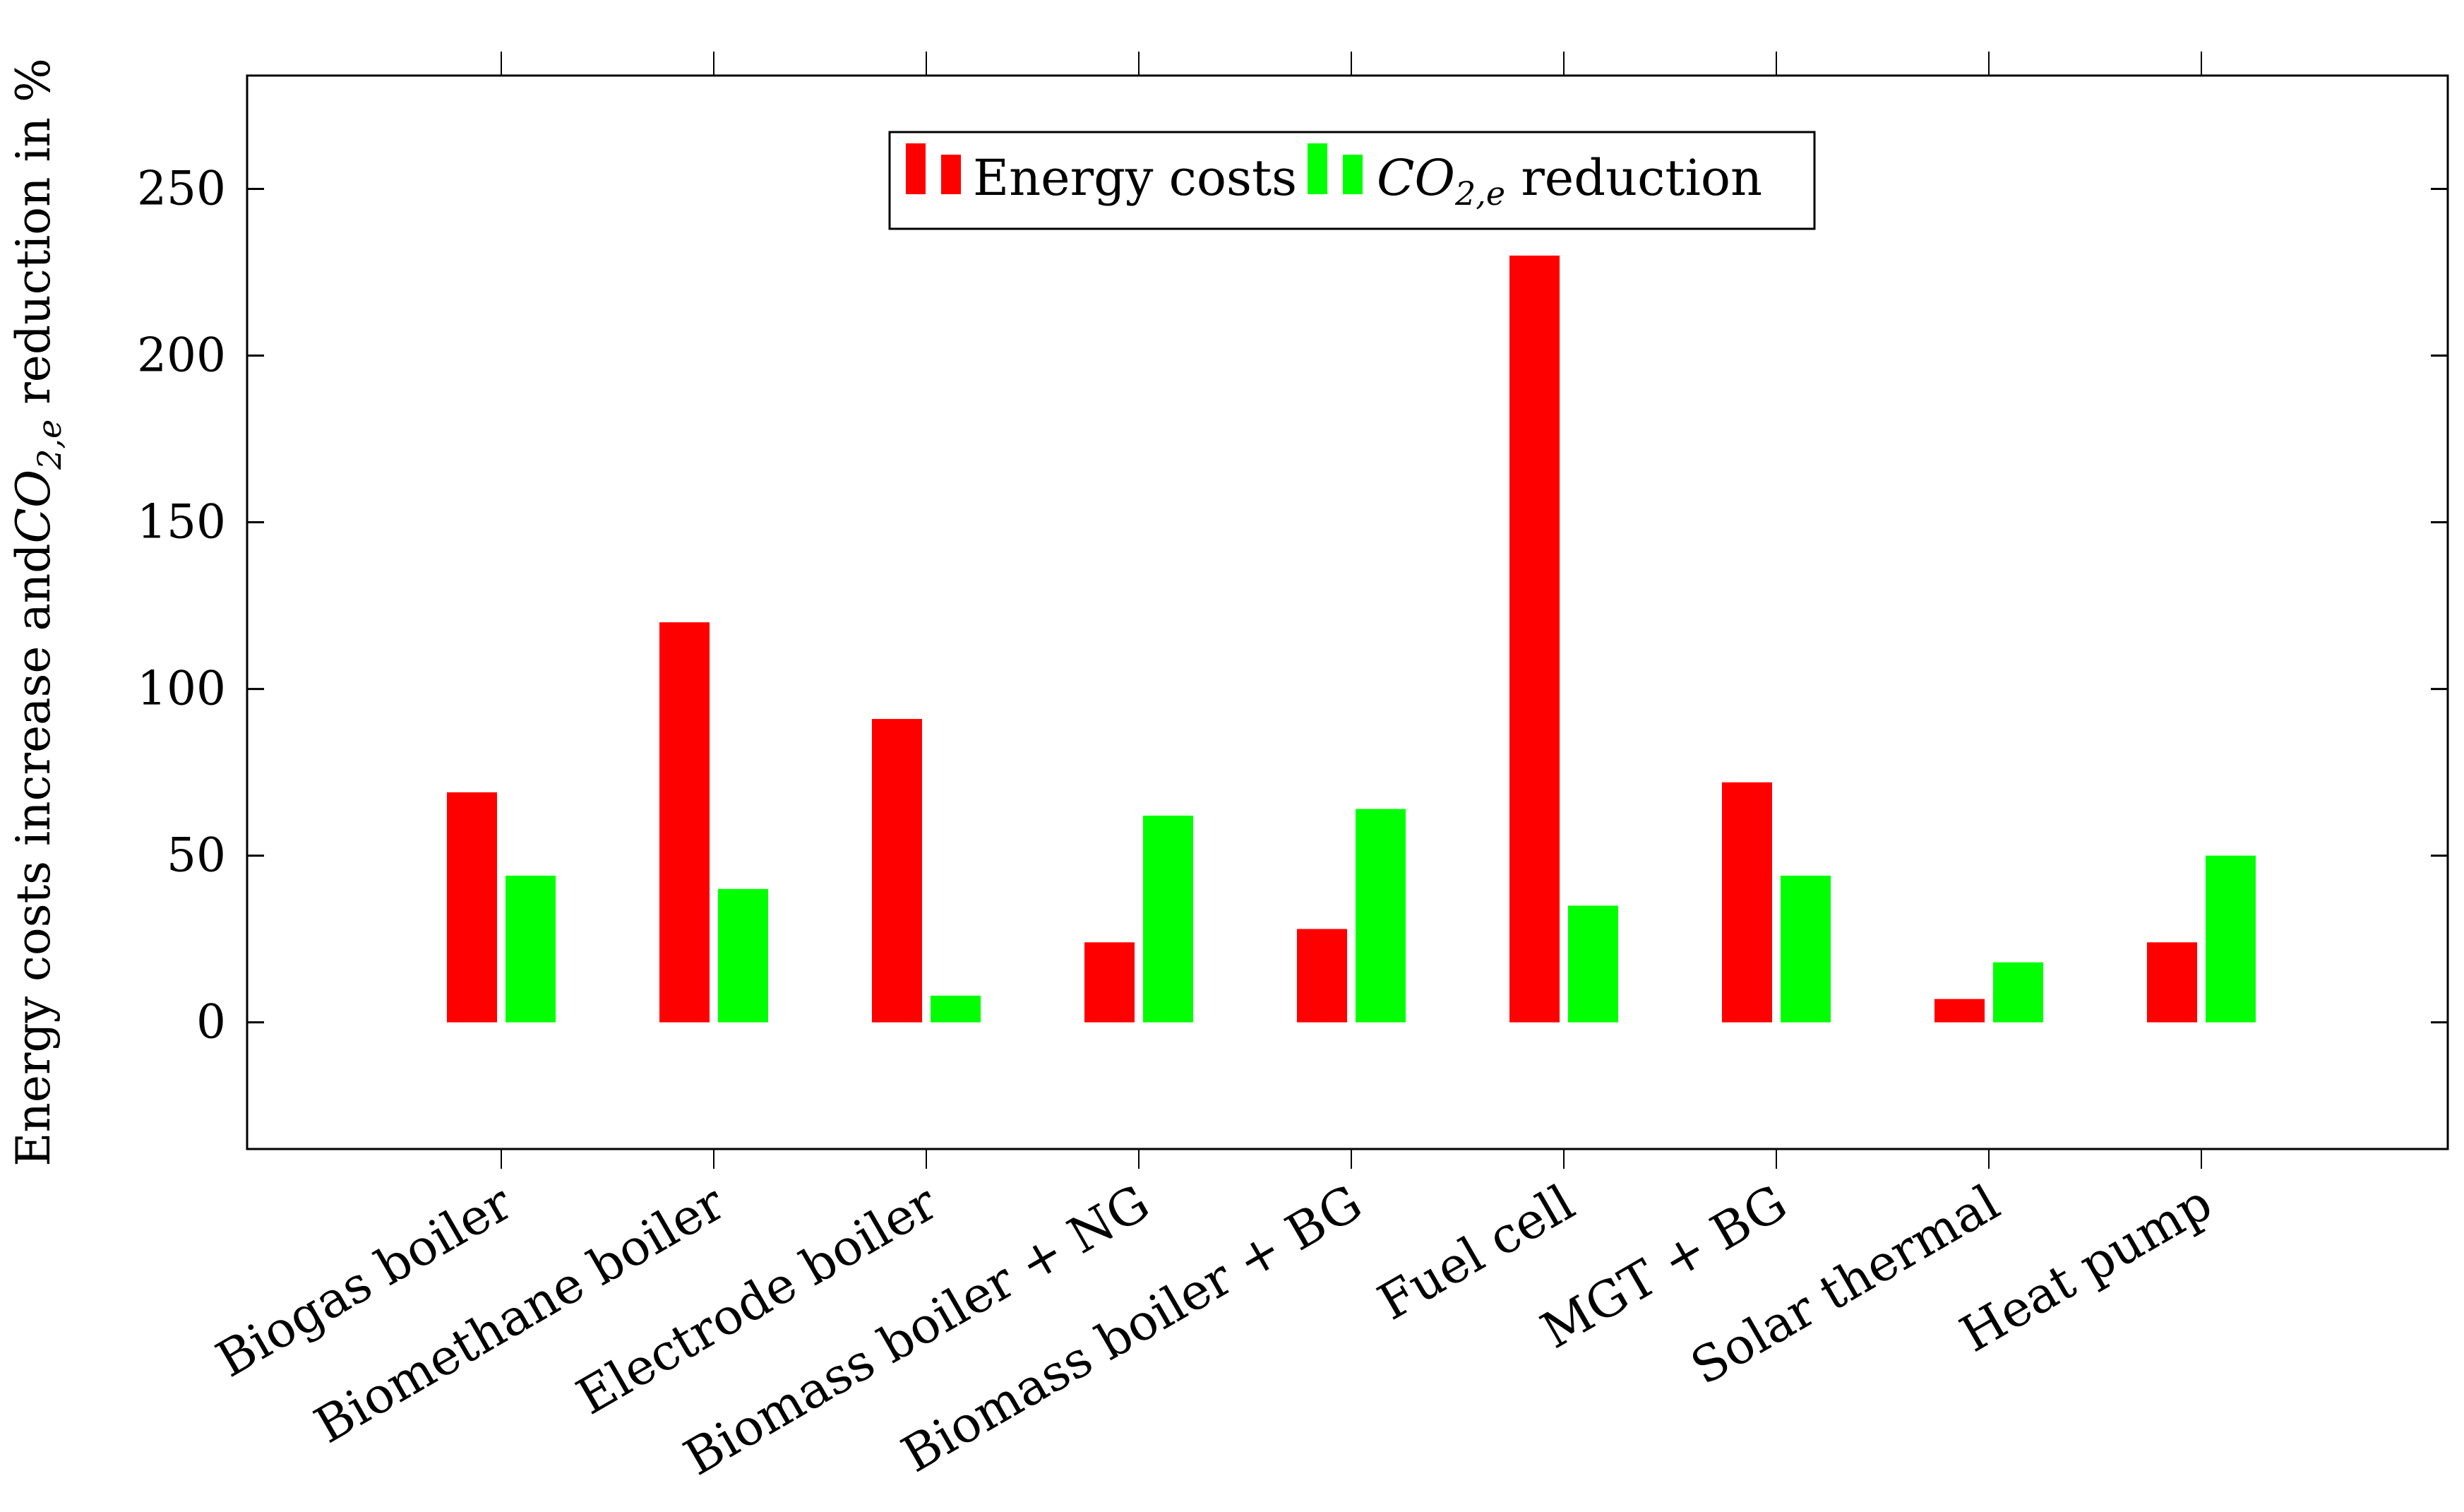 Image resolution: width=2464 pixels, height=1512 pixels. Describe the element at coordinates (182, 522) in the screenshot. I see `y-tick-label: 150` at that location.